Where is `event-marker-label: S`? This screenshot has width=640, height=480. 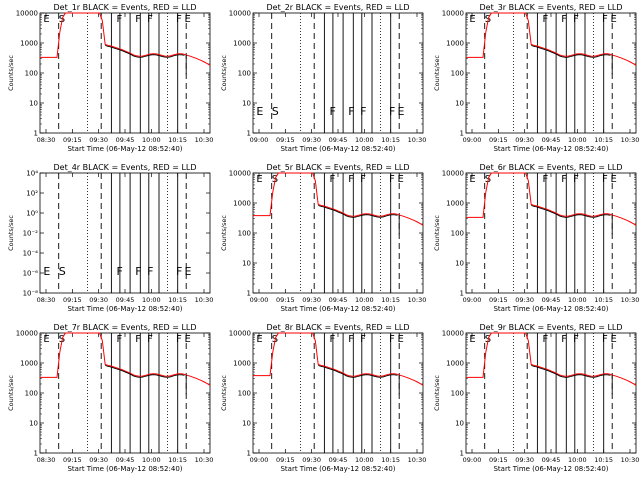
event-marker-label: S is located at coordinates (62, 271).